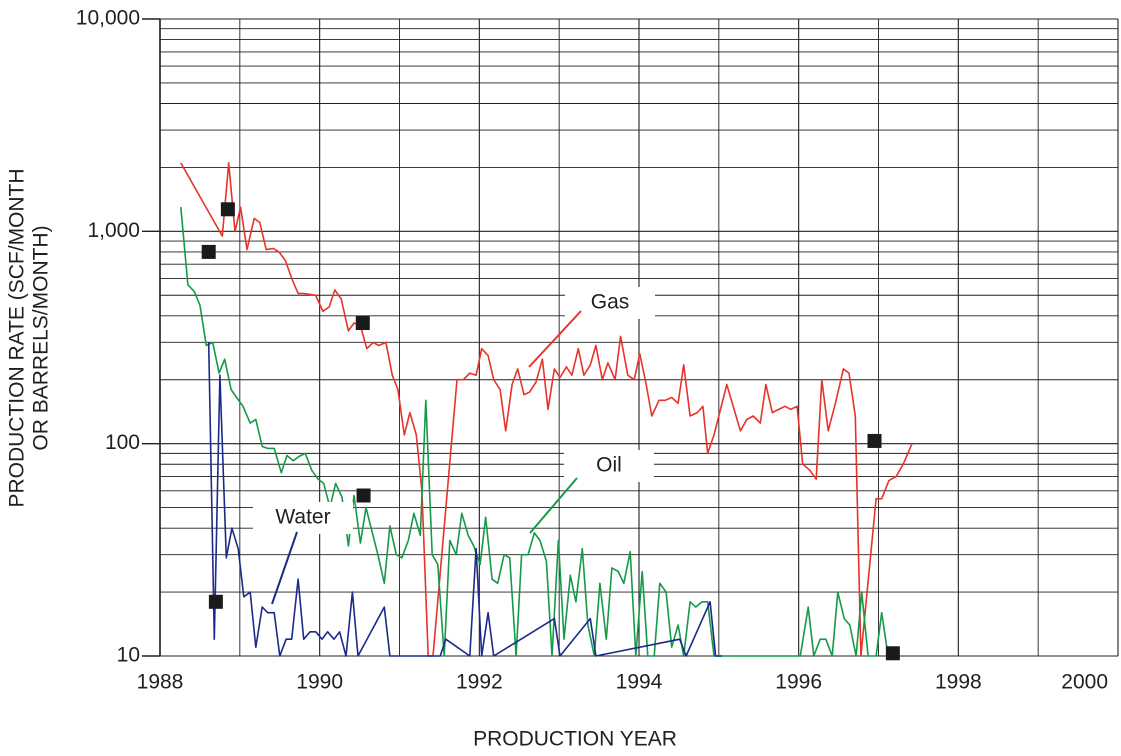 This screenshot has height=756, width=1121. What do you see at coordinates (479, 682) in the screenshot?
I see `x-tick-label: 1992` at bounding box center [479, 682].